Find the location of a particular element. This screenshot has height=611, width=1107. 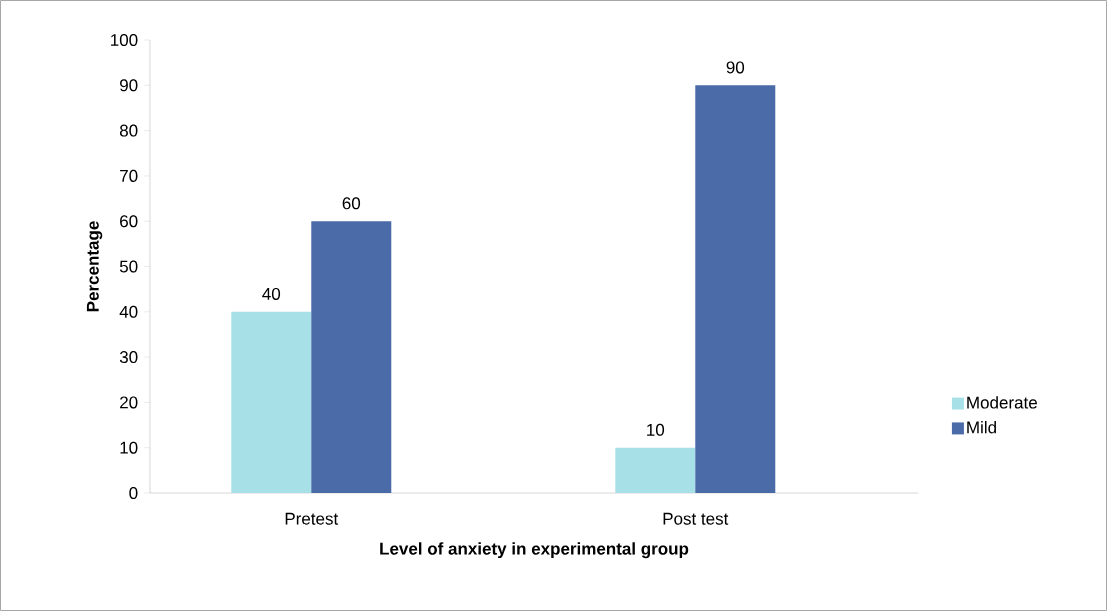

legend-label: Moderate is located at coordinates (1002, 402).